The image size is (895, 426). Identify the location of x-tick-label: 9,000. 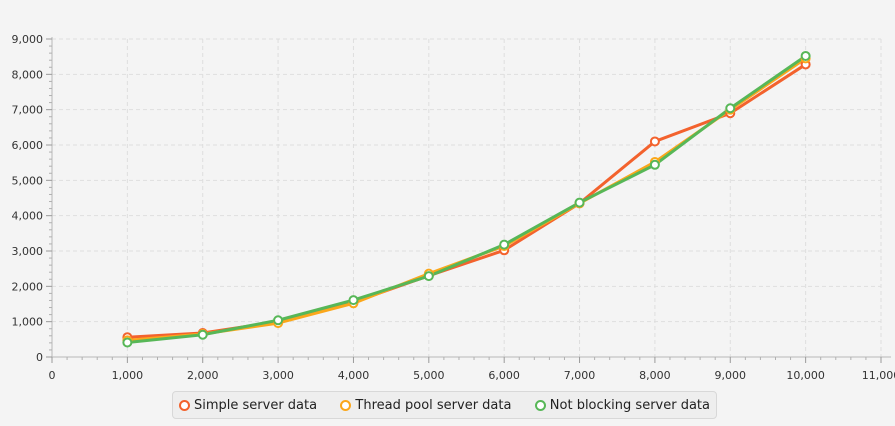
(731, 375).